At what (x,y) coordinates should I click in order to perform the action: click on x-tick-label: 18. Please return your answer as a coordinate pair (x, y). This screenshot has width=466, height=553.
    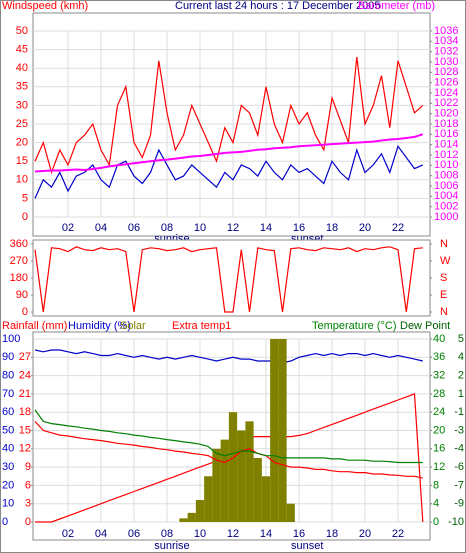
    Looking at the image, I should click on (332, 534).